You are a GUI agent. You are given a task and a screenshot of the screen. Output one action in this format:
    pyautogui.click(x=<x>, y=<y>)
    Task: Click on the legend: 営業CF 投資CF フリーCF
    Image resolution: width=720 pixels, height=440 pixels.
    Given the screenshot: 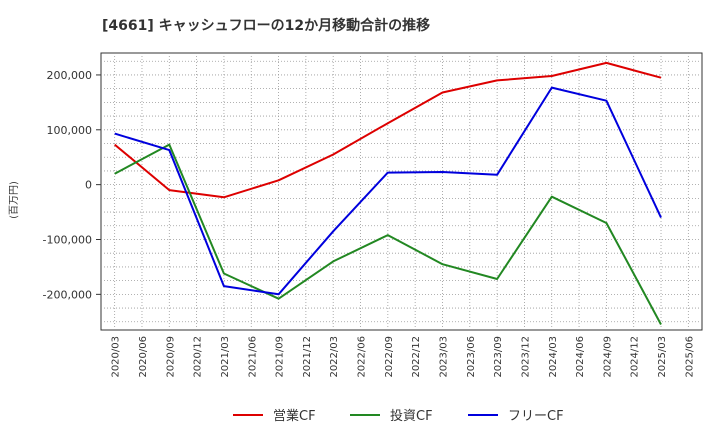 What is the action you would take?
    pyautogui.click(x=398, y=416)
    